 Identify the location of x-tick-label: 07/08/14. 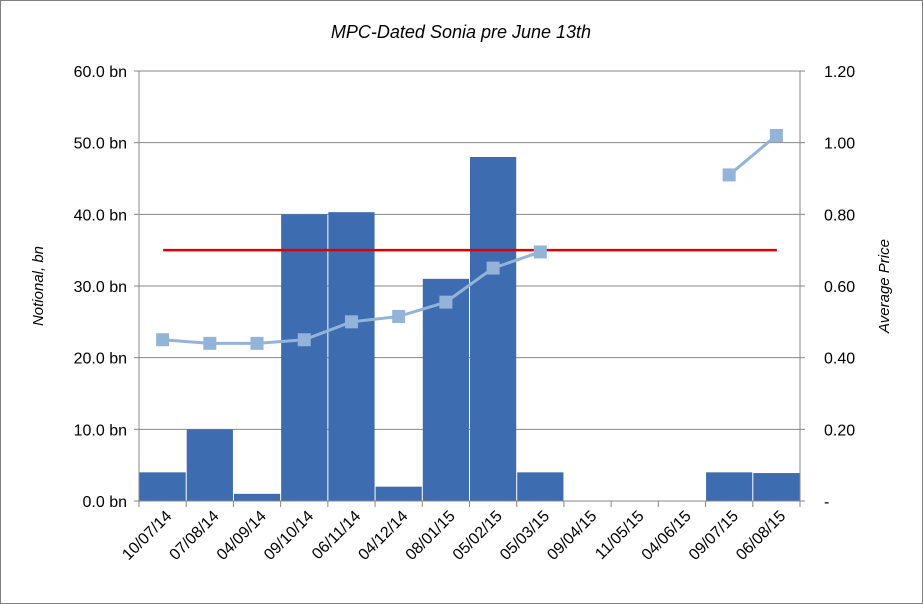
(195, 536).